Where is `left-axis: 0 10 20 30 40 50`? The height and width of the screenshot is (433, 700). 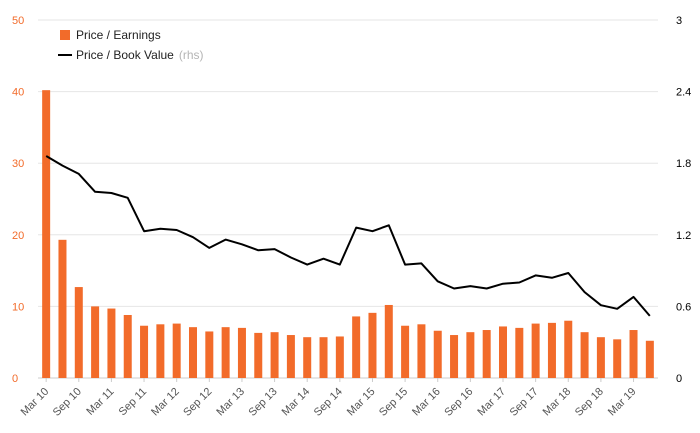 left-axis: 0 10 20 30 40 50 is located at coordinates (18, 200).